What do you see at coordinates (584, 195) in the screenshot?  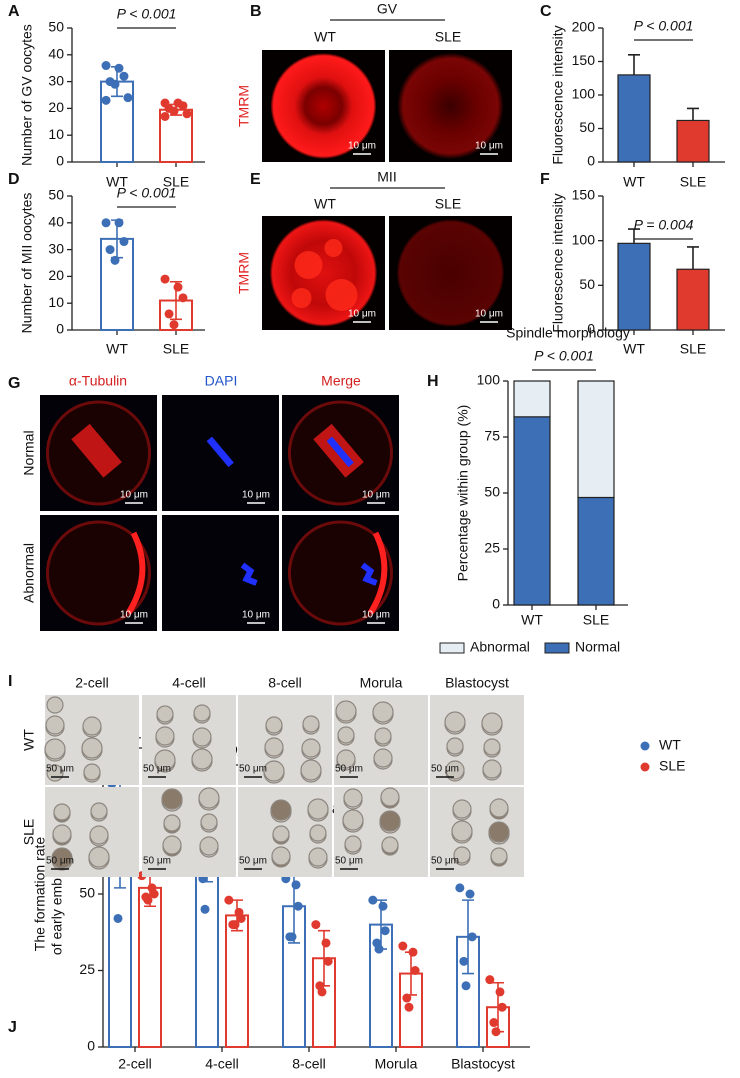 I see `y-tick-label: 150` at bounding box center [584, 195].